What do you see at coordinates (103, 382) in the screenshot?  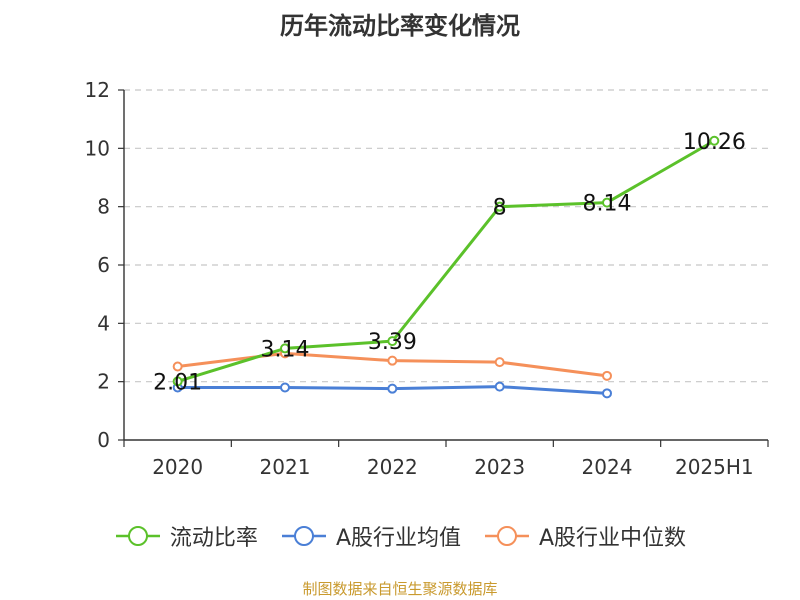 I see `y-tick-label: 2` at bounding box center [103, 382].